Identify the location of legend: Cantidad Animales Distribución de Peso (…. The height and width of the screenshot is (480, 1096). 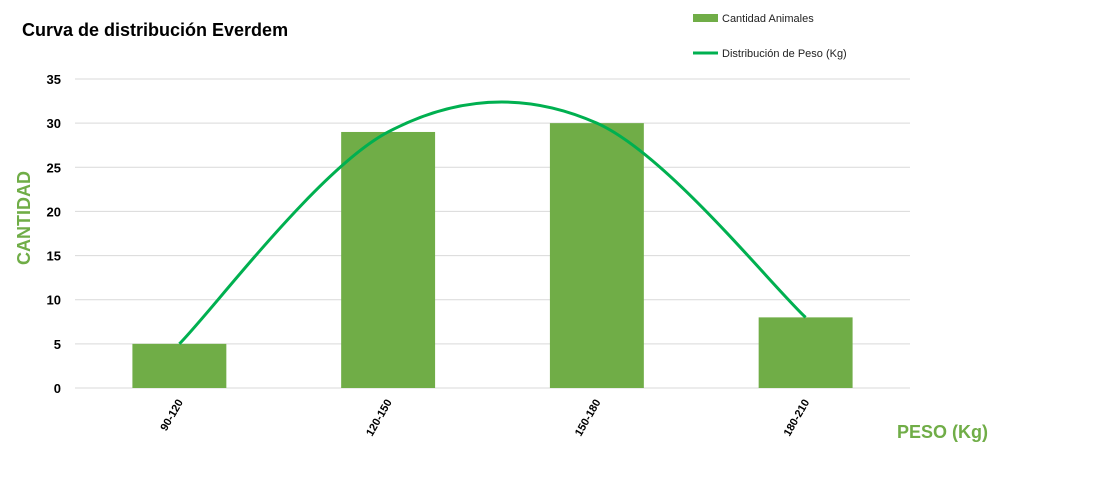
(770, 36).